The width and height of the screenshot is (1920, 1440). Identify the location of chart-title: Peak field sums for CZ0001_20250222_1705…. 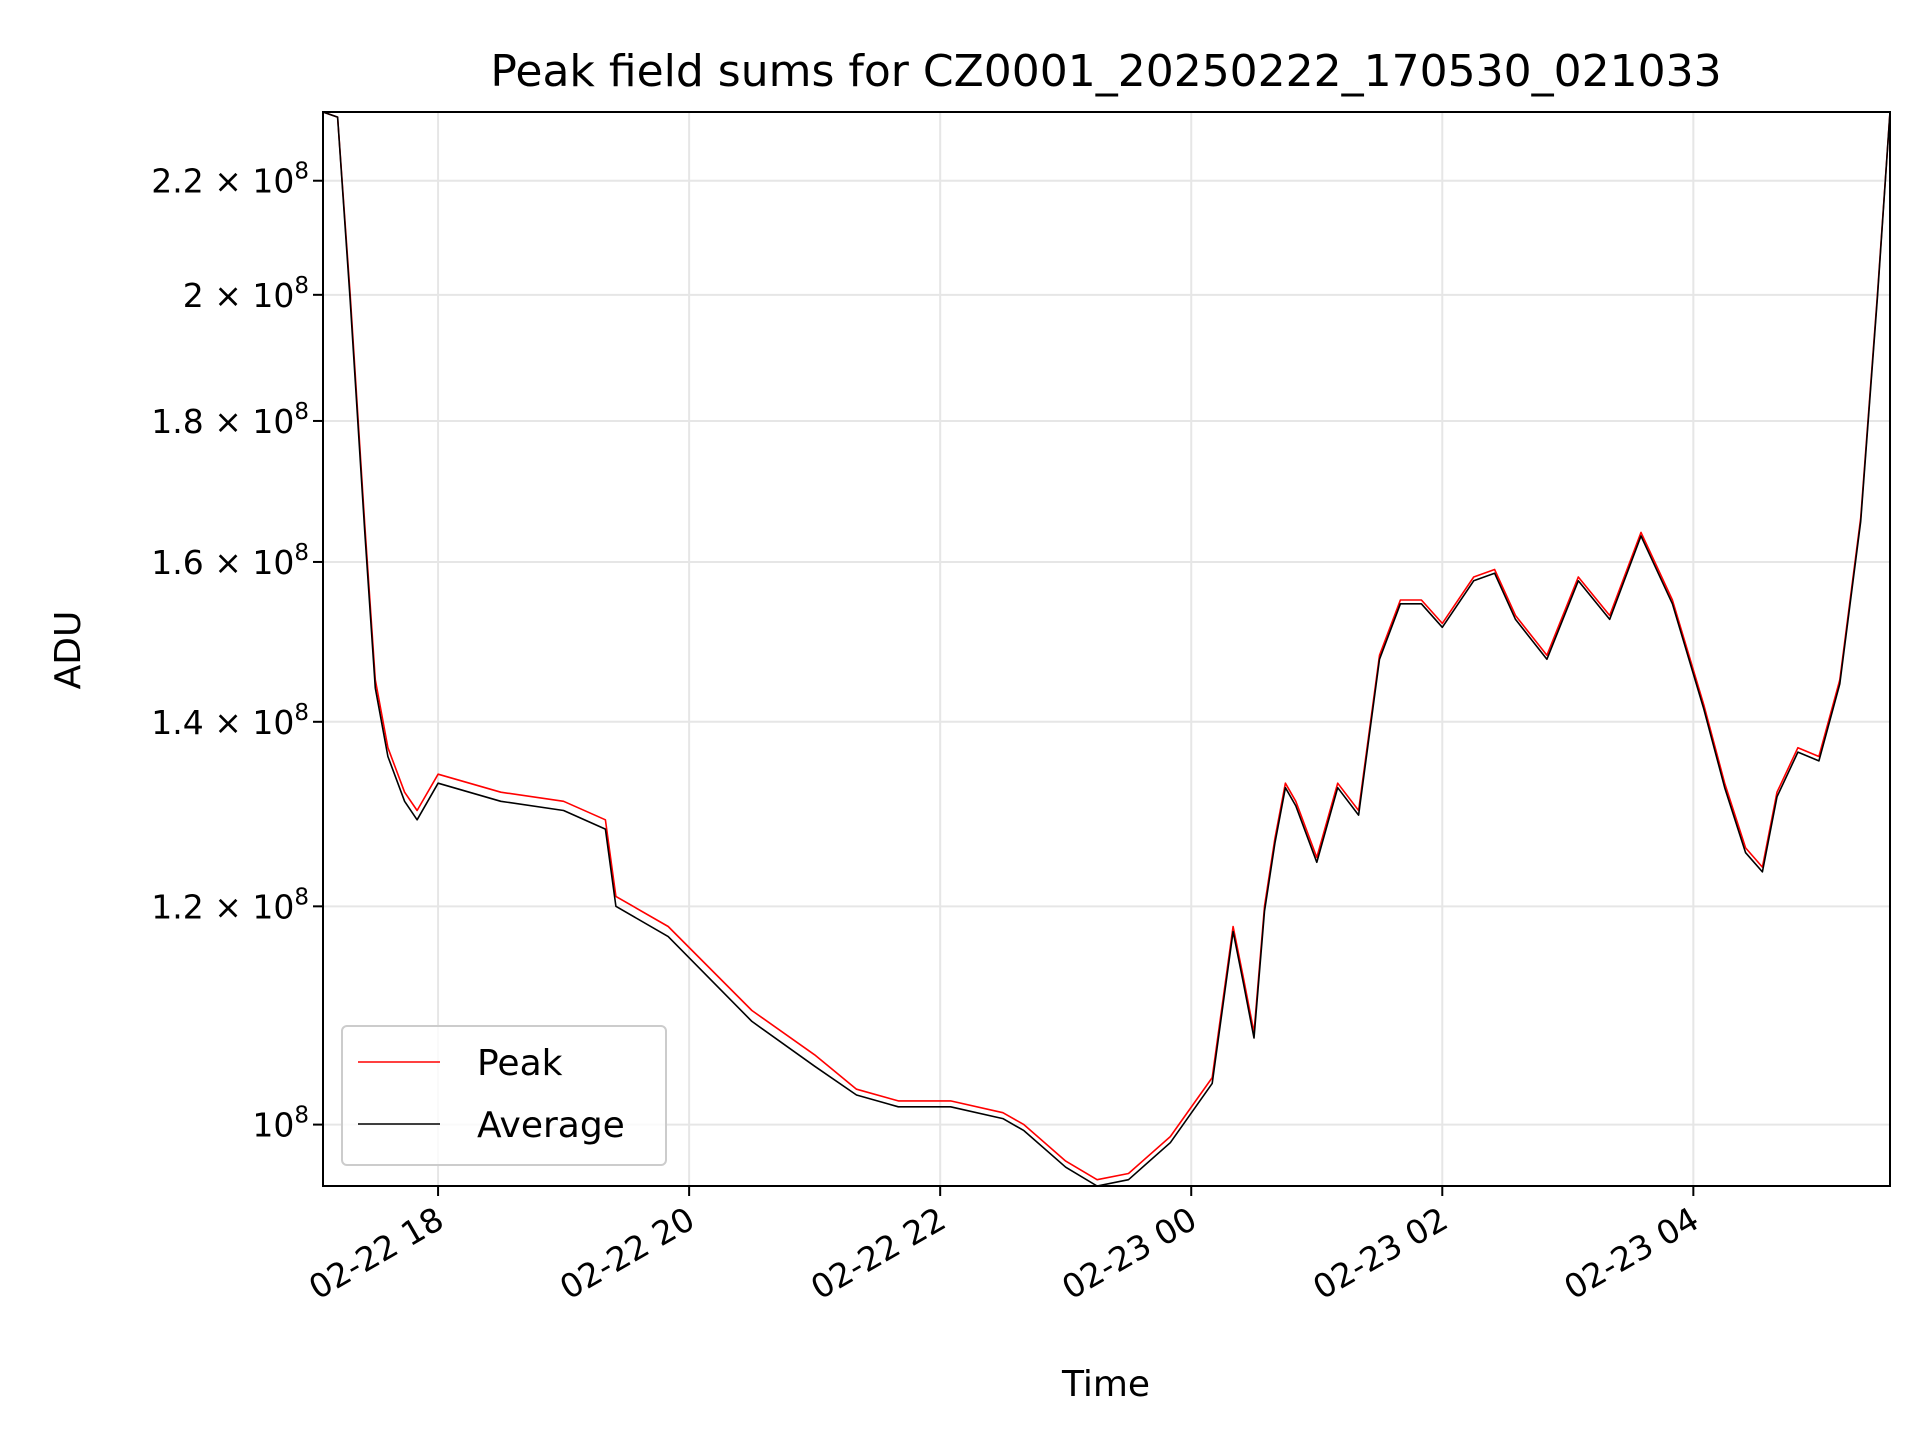
(1105, 71).